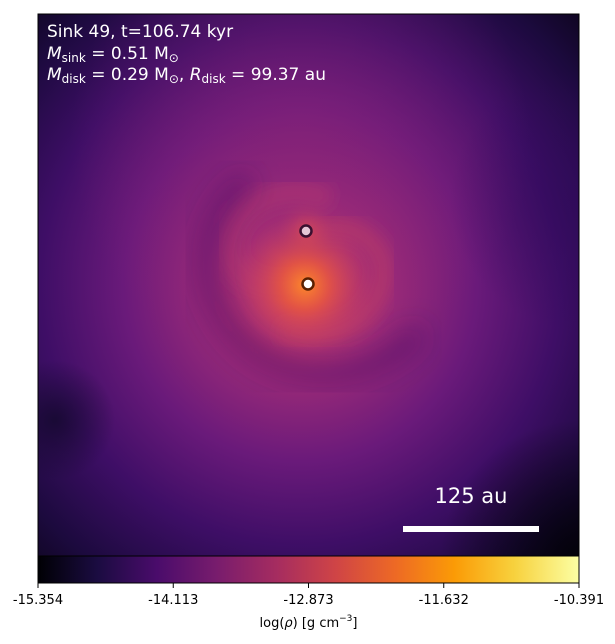 Image resolution: width=615 pixels, height=644 pixels. What do you see at coordinates (444, 600) in the screenshot?
I see `colorbar-tick-label: -11.632` at bounding box center [444, 600].